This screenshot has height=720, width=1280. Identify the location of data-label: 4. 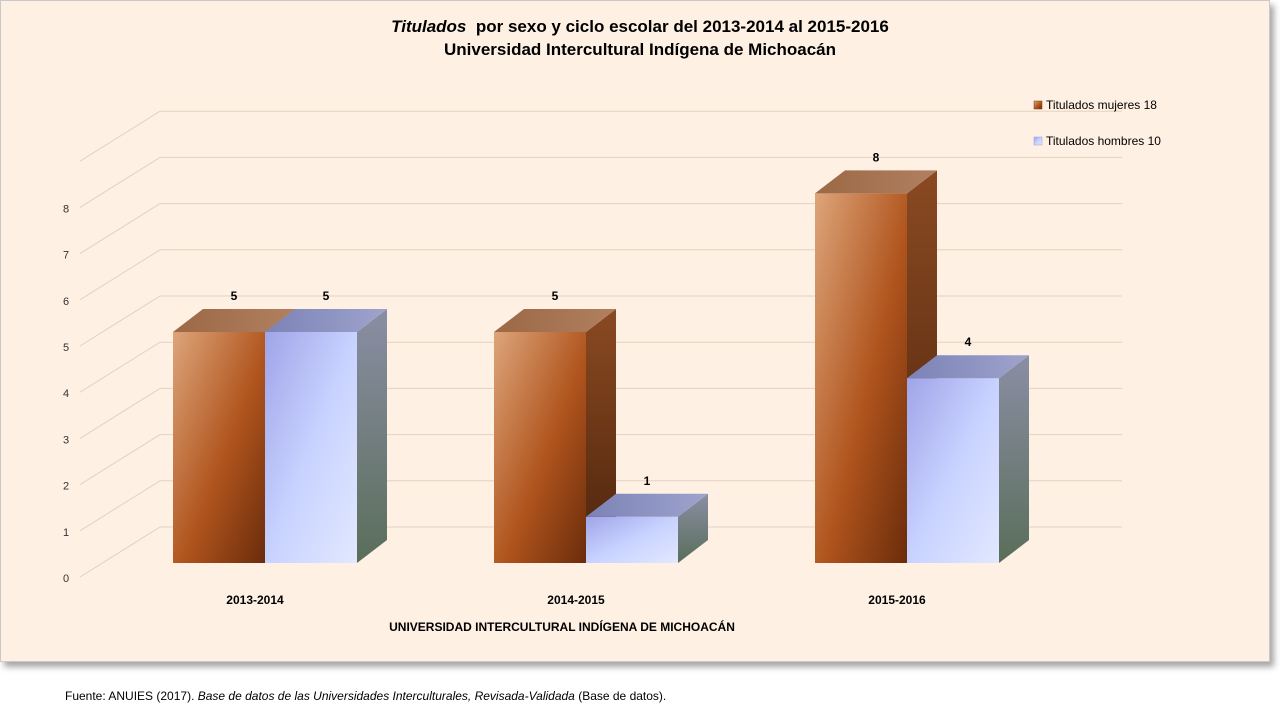
(968, 342).